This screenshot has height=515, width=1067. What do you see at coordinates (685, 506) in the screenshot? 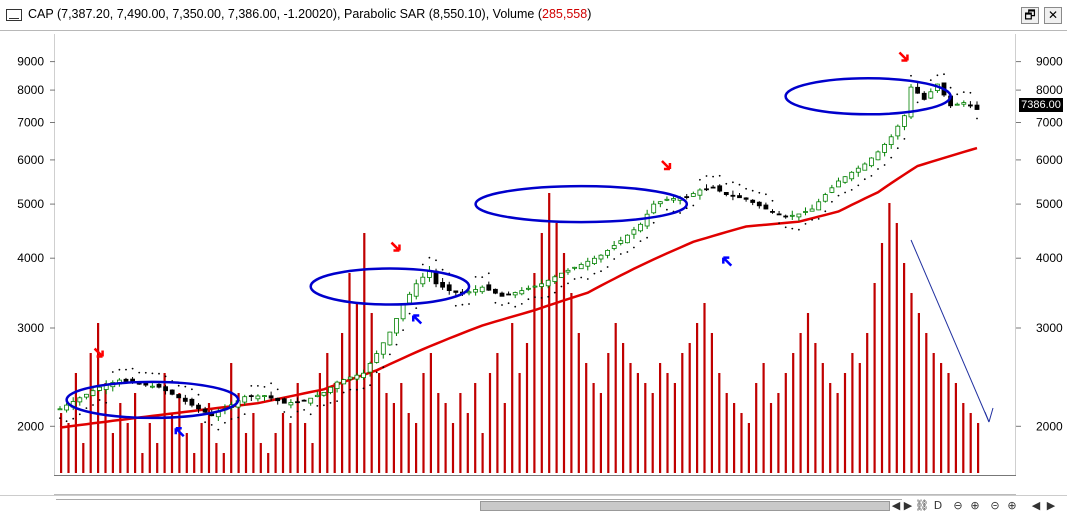
I see `horizontal-scroll-thumb` at bounding box center [685, 506].